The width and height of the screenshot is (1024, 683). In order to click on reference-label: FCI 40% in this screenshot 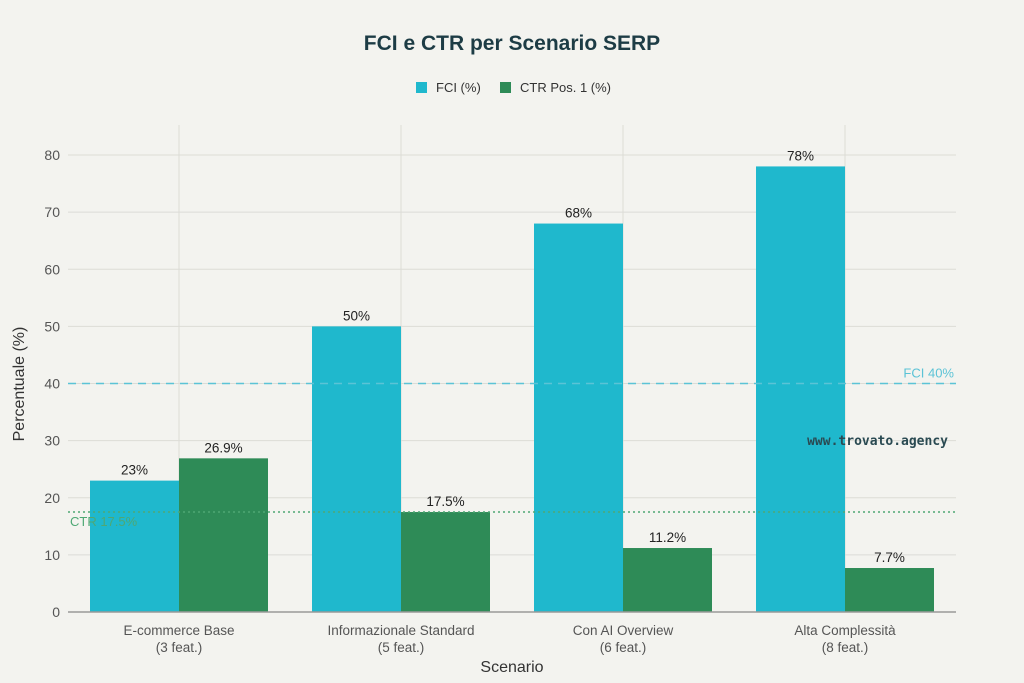, I will do `click(928, 373)`.